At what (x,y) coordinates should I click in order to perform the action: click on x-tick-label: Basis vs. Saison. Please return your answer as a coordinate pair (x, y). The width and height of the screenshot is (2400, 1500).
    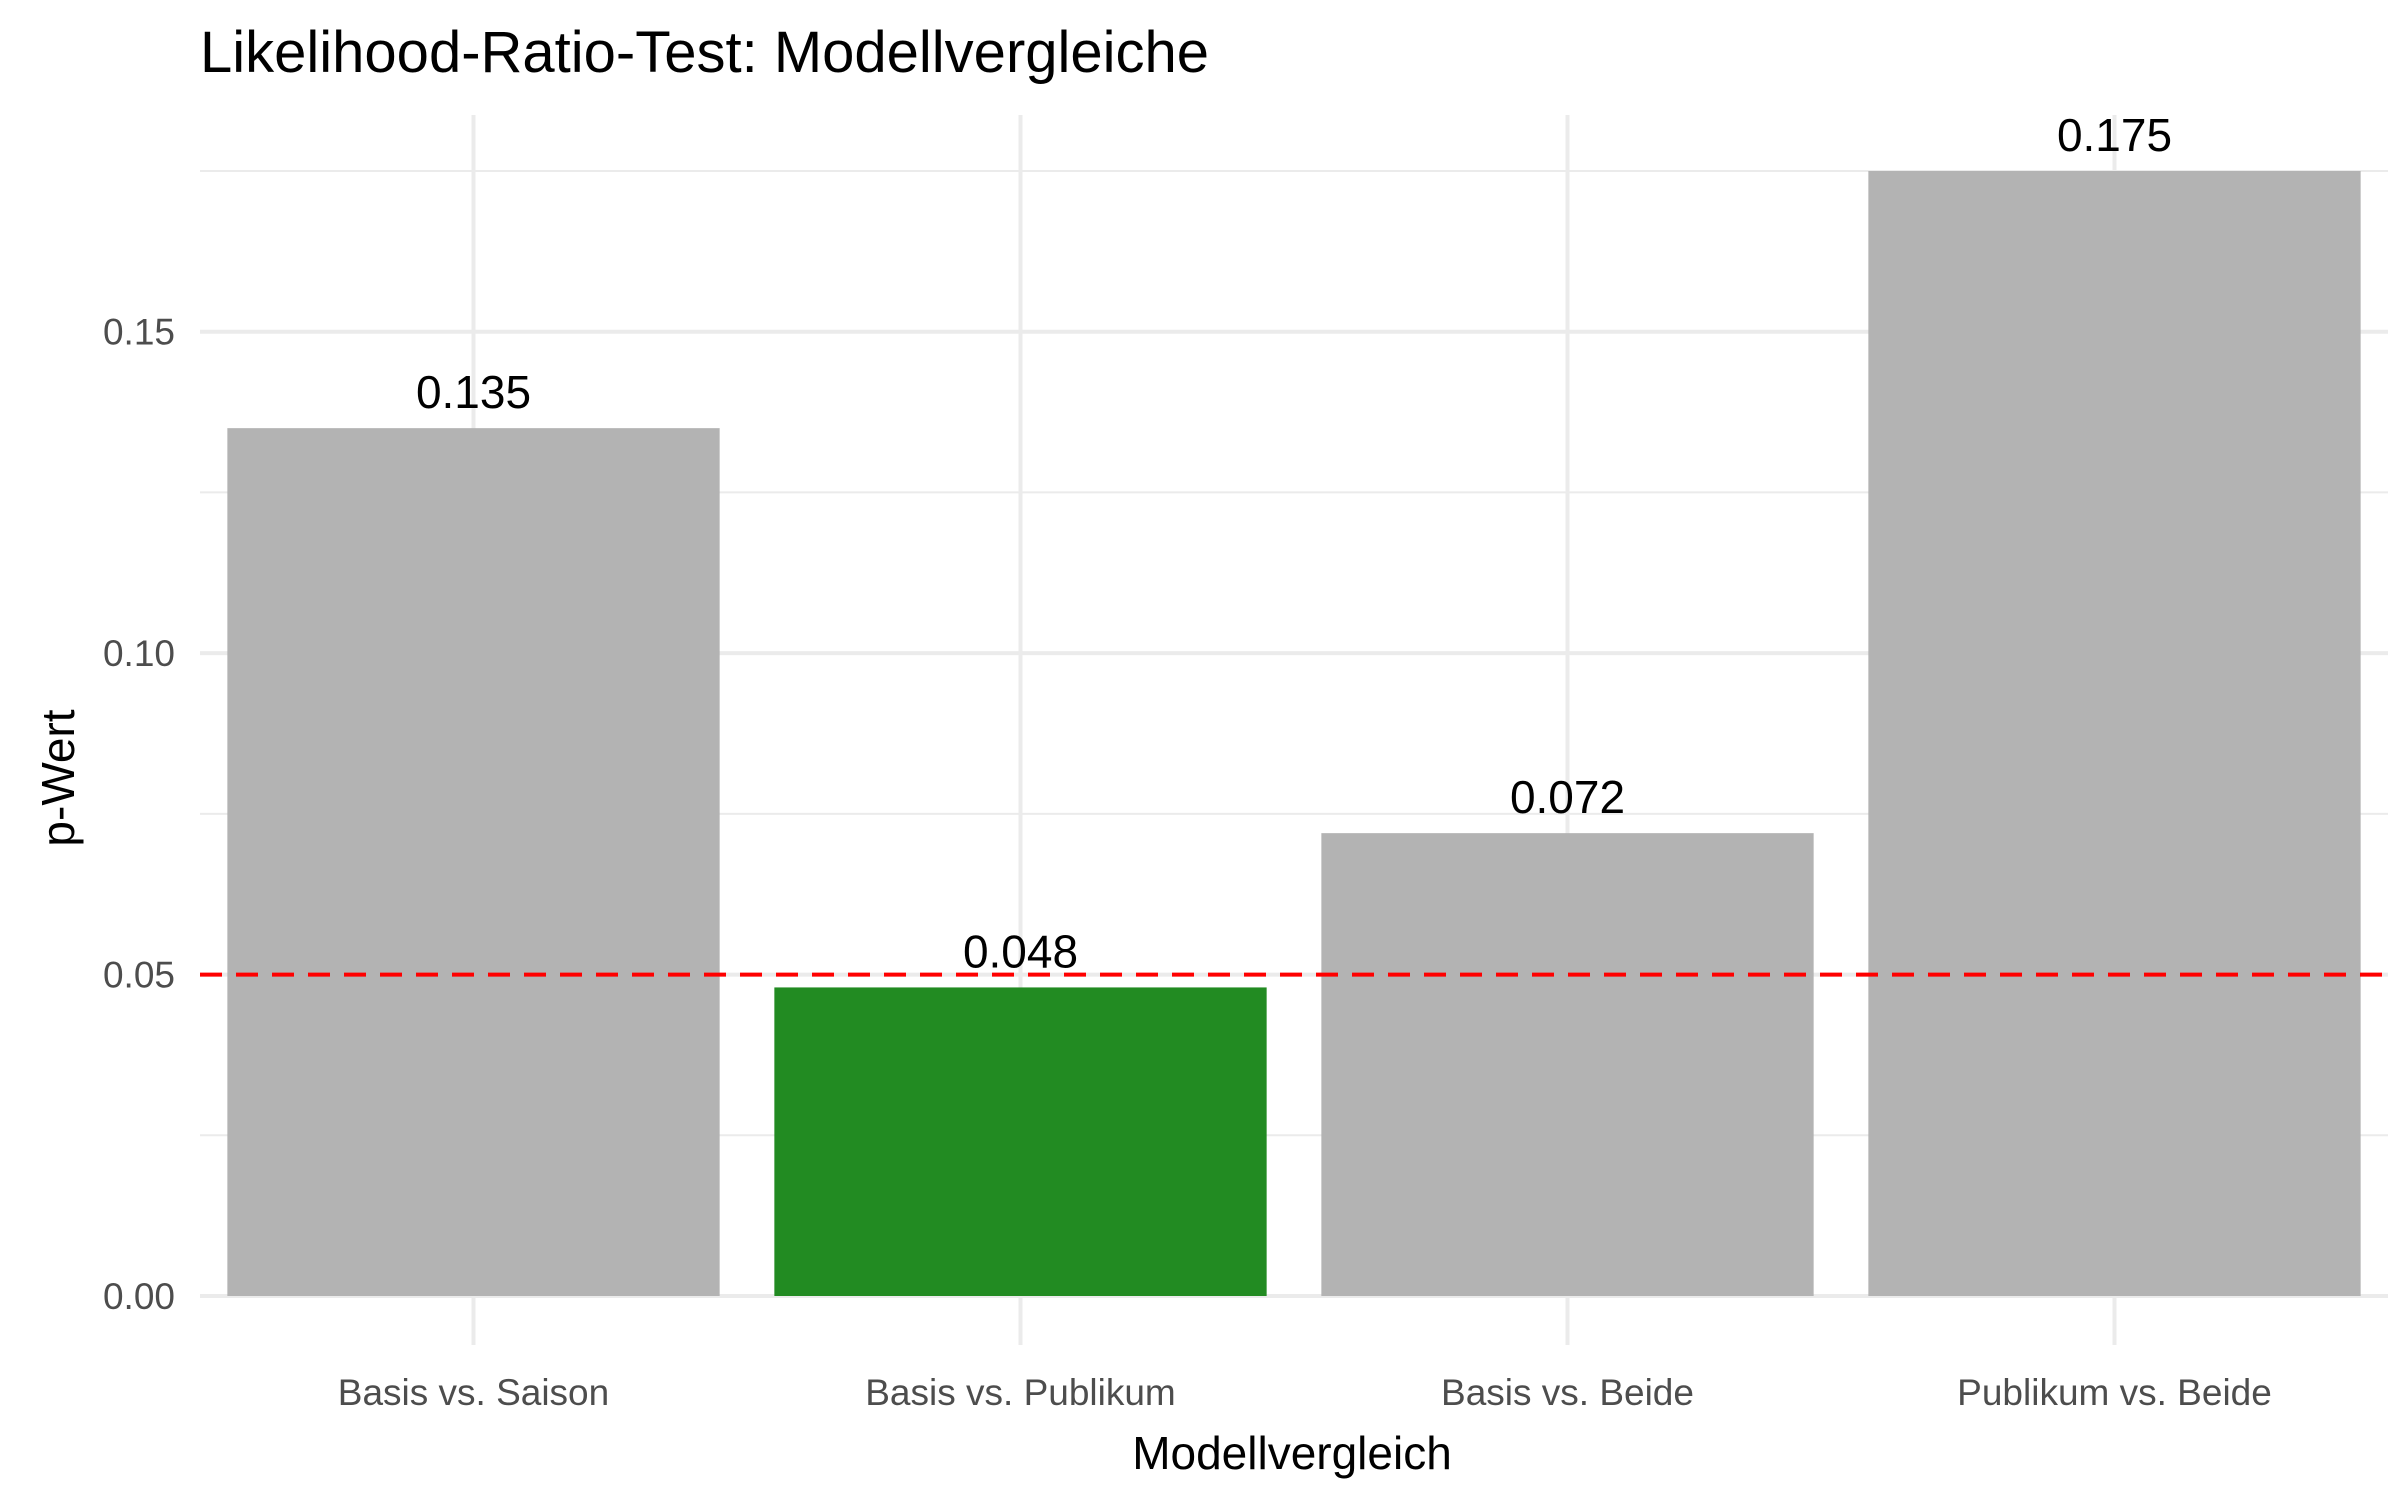
    Looking at the image, I should click on (473, 1392).